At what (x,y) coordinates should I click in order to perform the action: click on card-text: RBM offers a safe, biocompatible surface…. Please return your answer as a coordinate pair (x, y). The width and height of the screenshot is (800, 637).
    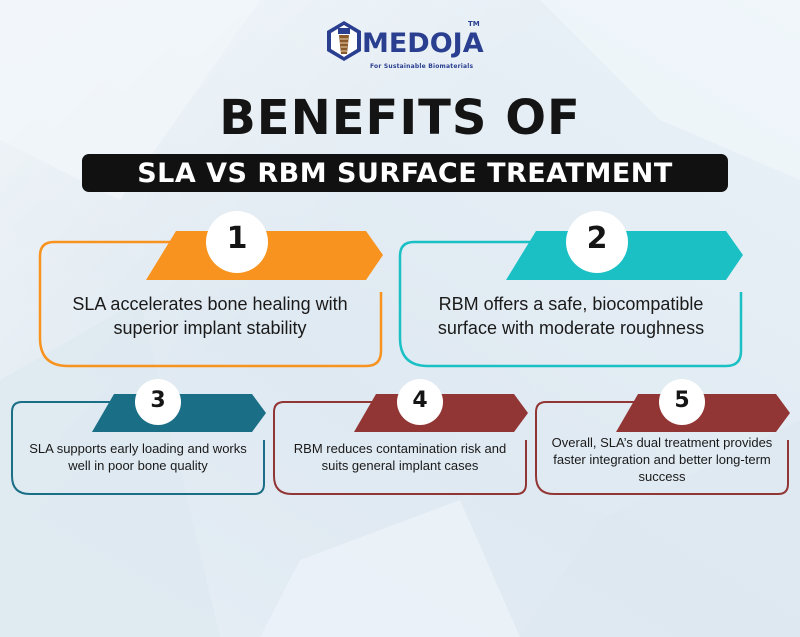
    Looking at the image, I should click on (571, 316).